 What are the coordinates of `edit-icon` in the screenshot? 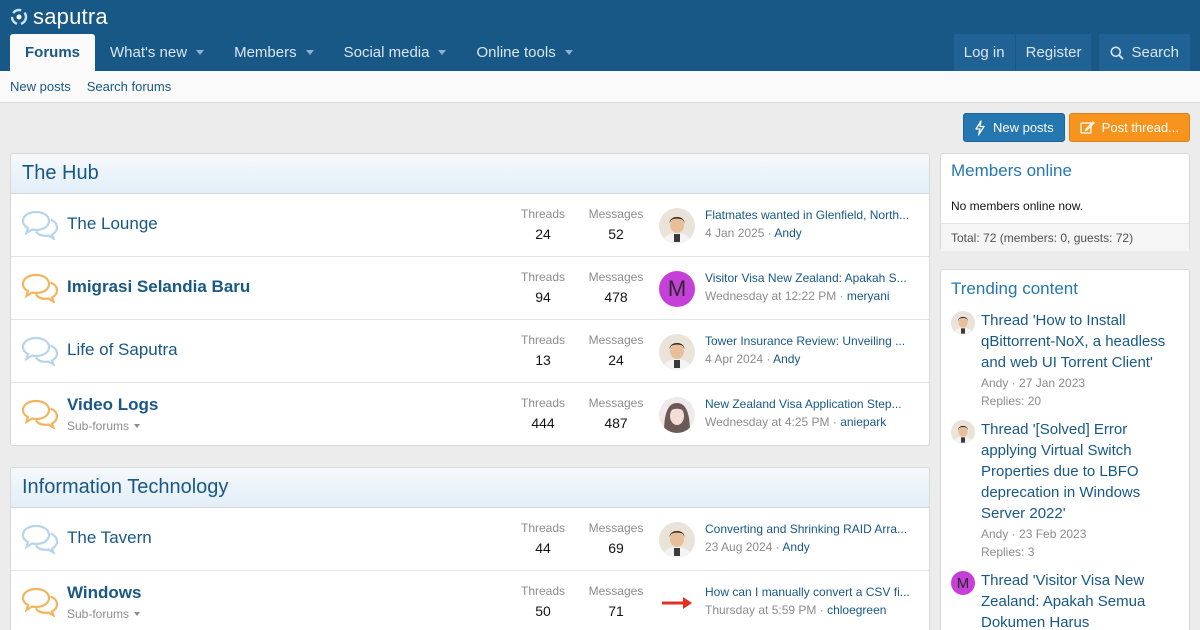 It's located at (1087, 127).